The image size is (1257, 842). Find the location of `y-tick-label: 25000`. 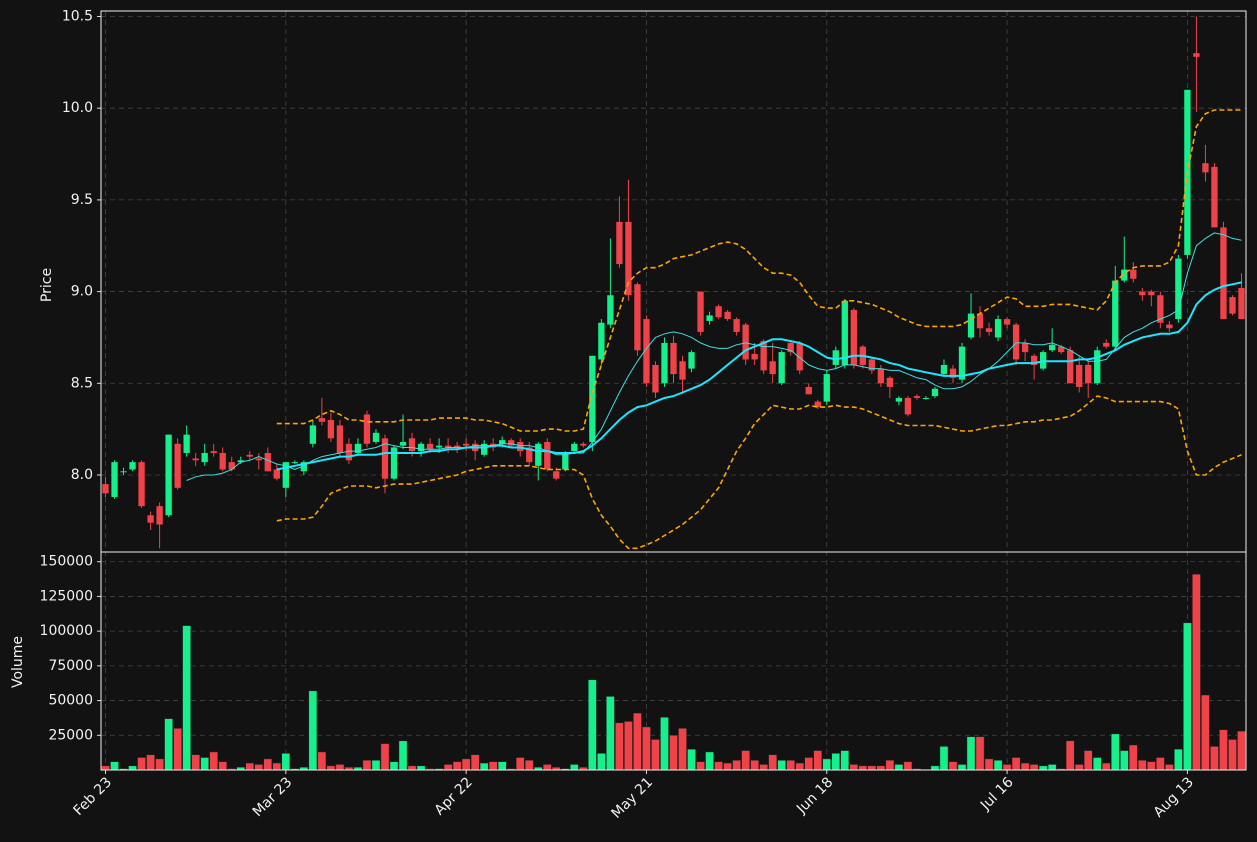

y-tick-label: 25000 is located at coordinates (70, 735).